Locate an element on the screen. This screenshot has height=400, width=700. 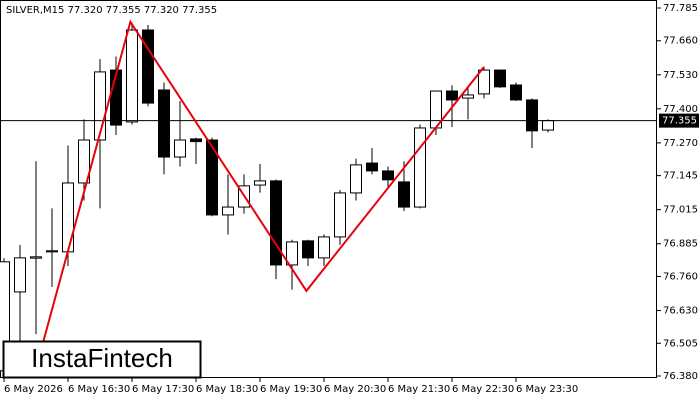
x-tick-label: 6 May 17:30 is located at coordinates (163, 389).